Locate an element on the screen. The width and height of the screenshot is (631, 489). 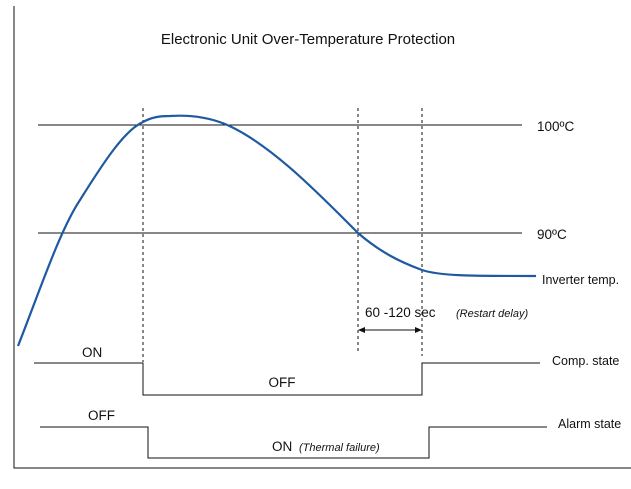
curve-label: Inverter temp. is located at coordinates (580, 280).